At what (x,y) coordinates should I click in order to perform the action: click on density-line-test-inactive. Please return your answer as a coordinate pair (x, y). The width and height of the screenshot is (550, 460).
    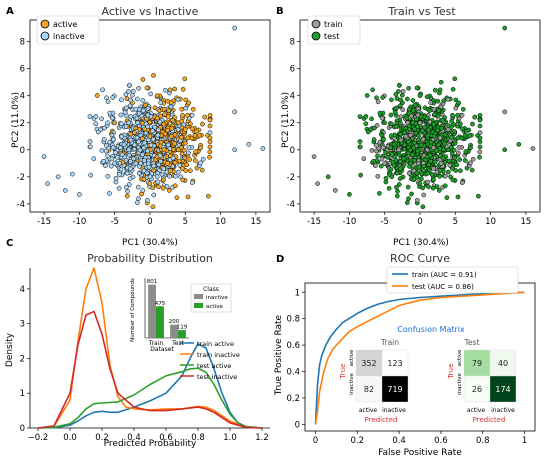
    Looking at the image, I should click on (150, 369).